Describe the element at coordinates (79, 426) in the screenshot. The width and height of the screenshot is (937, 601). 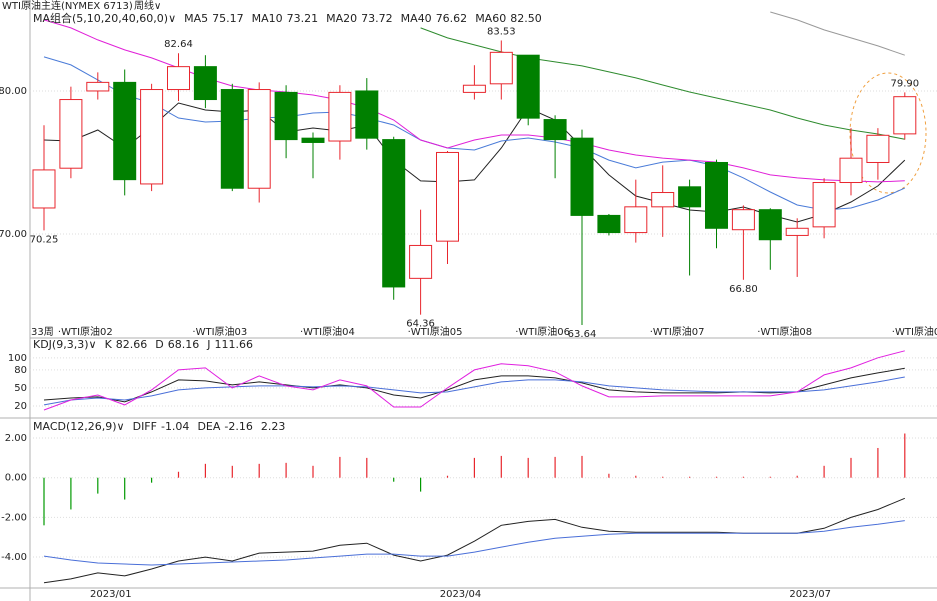
I see `indicator-label: MACD(12,26,9)∨` at that location.